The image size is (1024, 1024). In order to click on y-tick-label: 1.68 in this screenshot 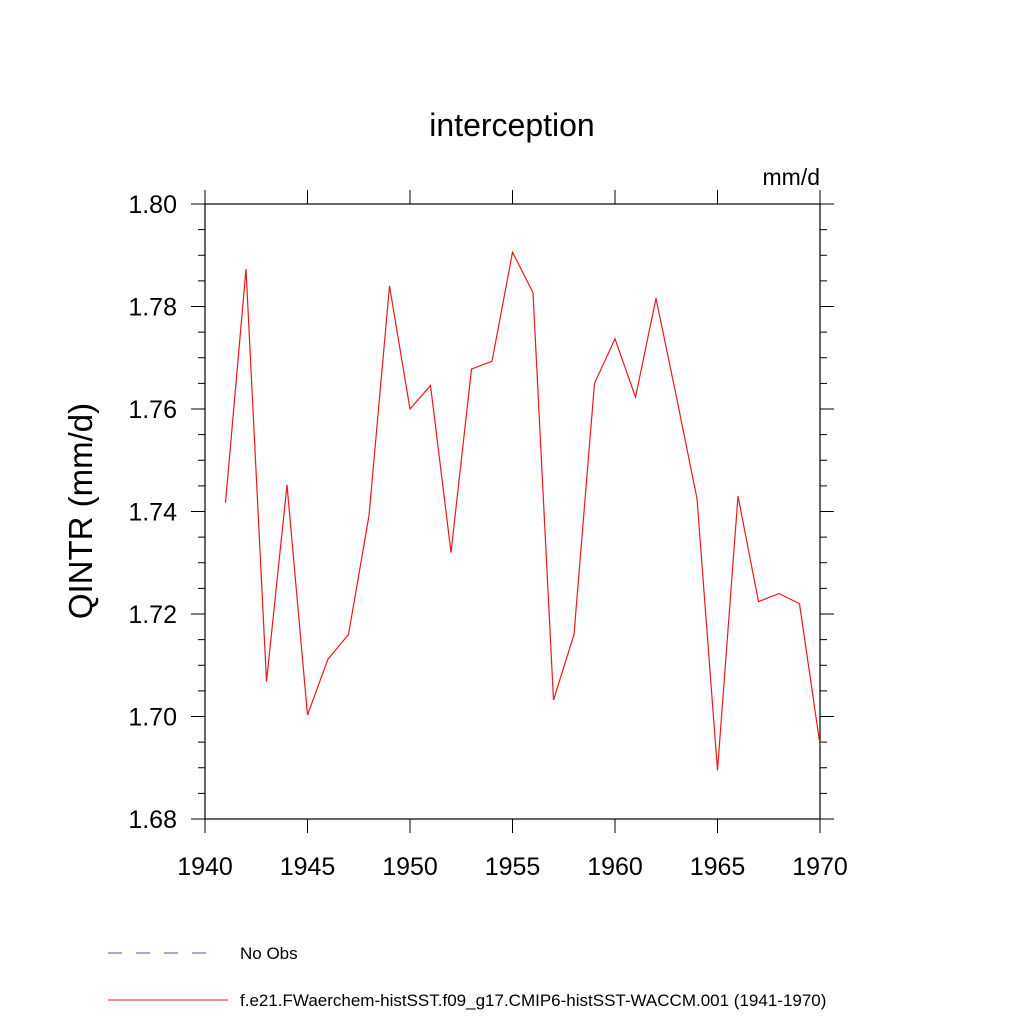, I will do `click(152, 820)`.